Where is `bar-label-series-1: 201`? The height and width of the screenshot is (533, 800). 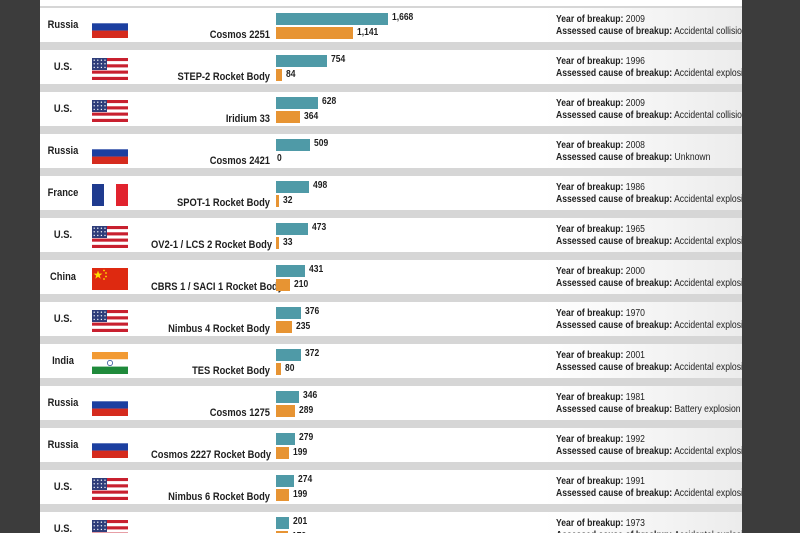
bar-label-series-1: 201 is located at coordinates (300, 521).